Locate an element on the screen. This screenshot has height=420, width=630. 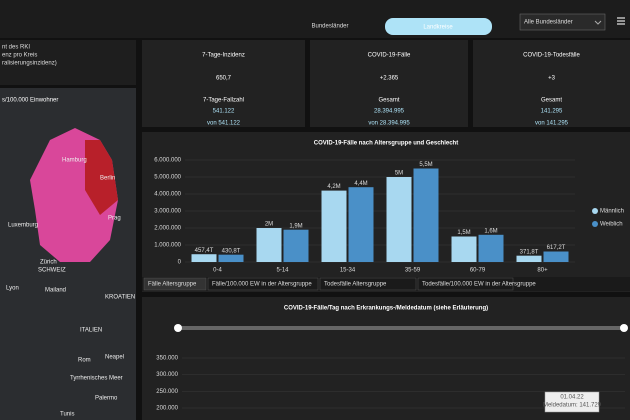
map-label: ITALIEN is located at coordinates (91, 331).